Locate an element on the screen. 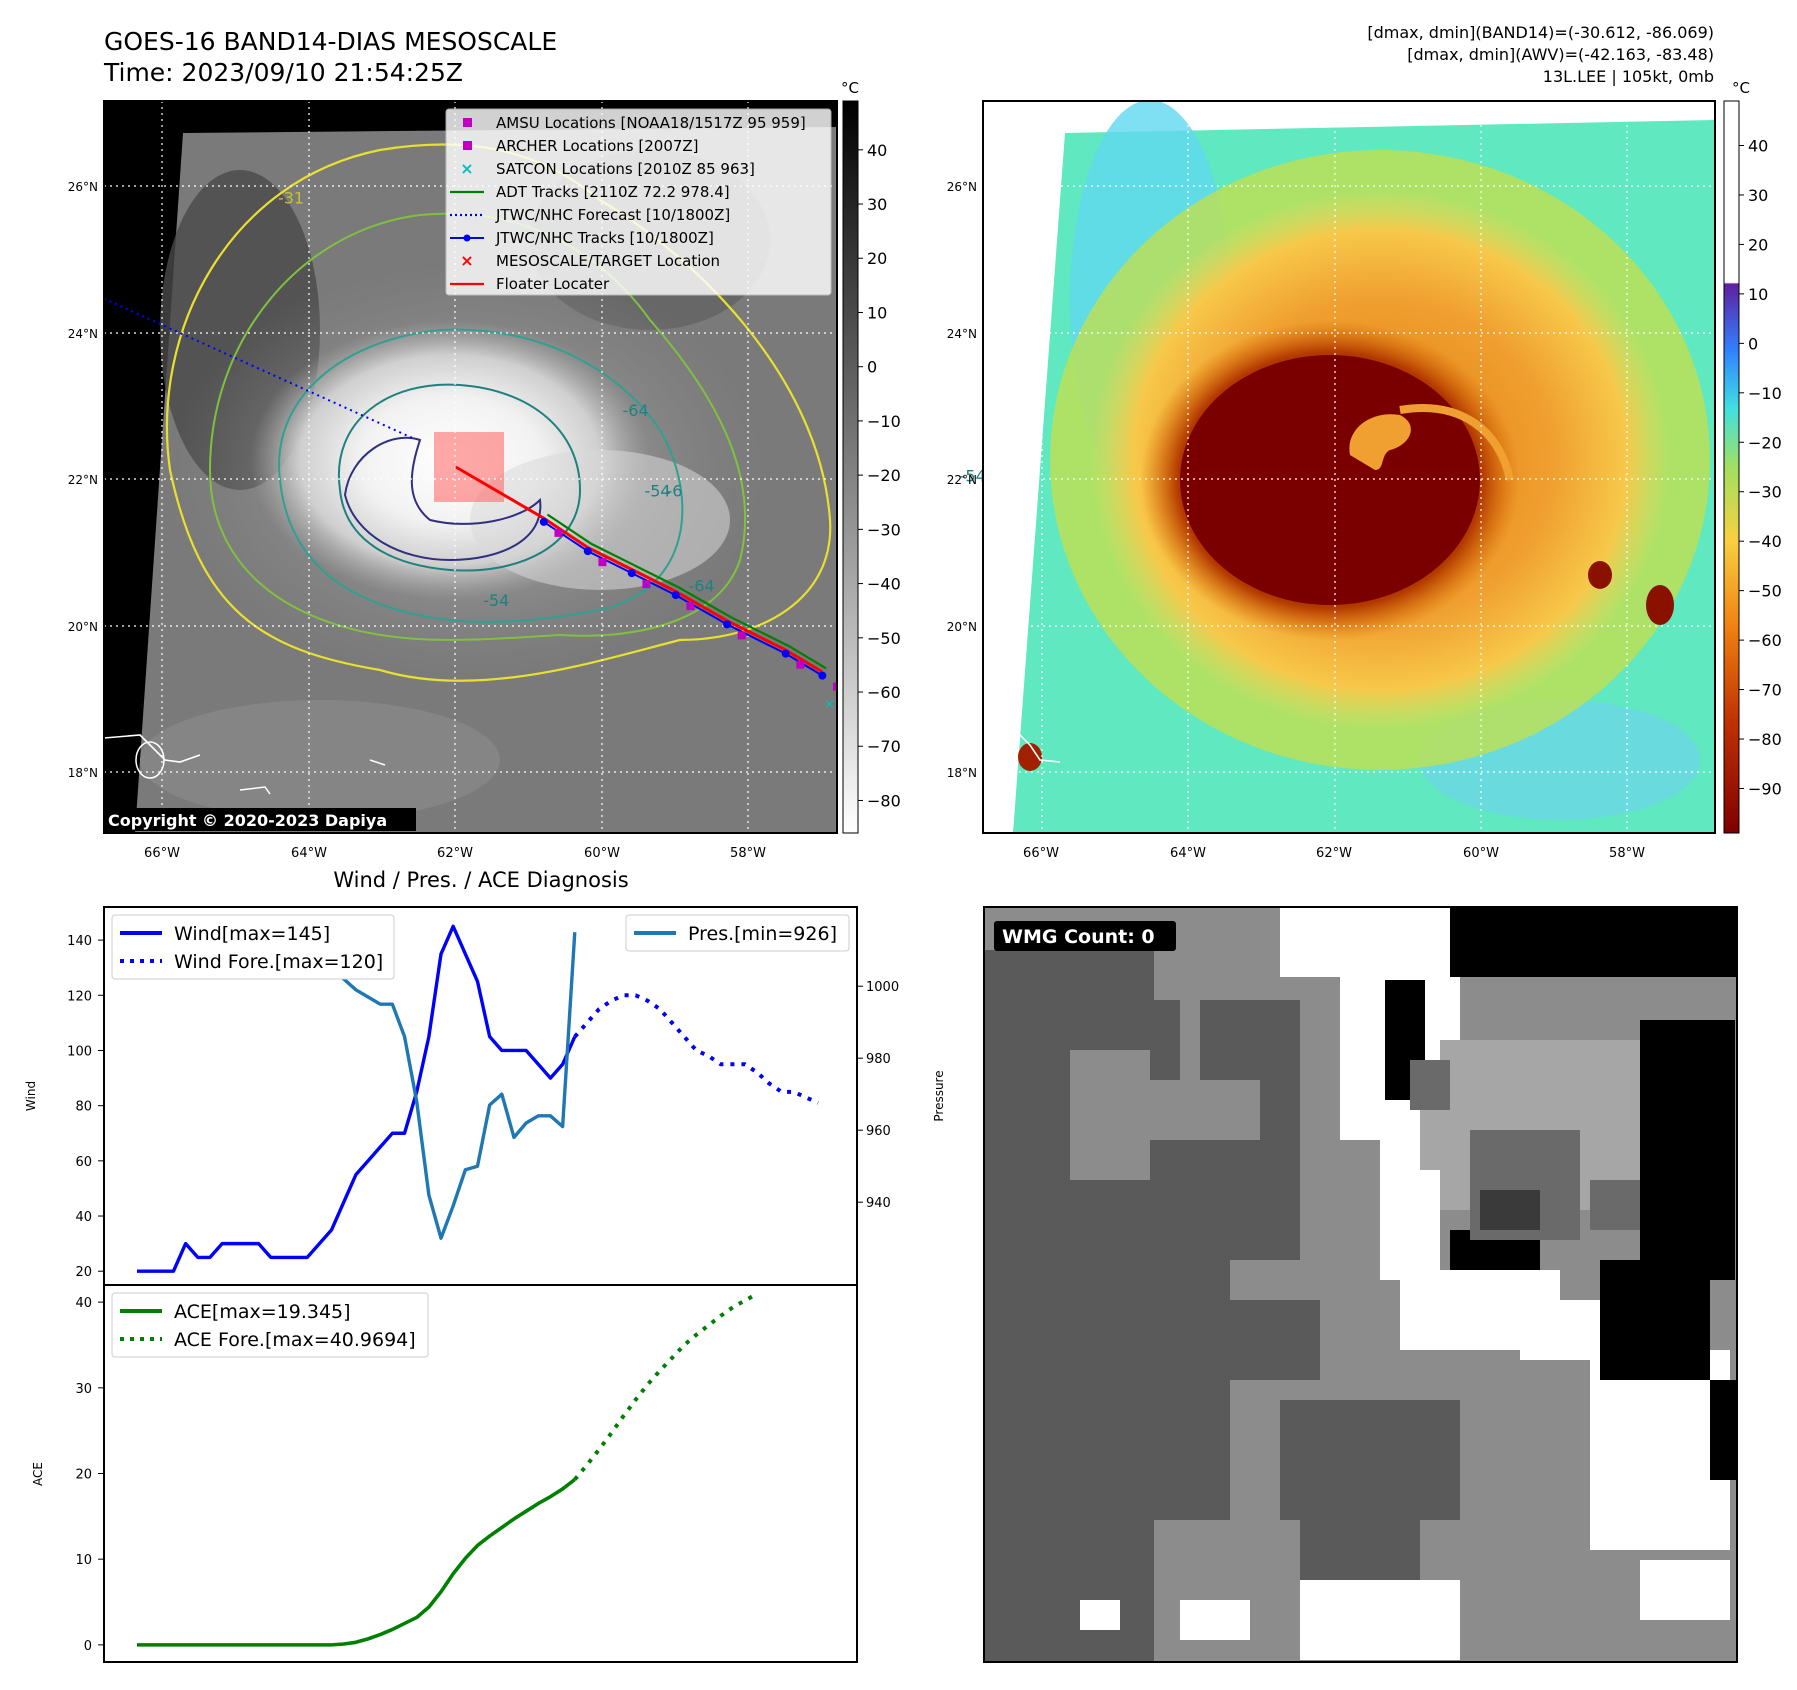 This screenshot has height=1690, width=1797. floater-track is located at coordinates (639, 569).